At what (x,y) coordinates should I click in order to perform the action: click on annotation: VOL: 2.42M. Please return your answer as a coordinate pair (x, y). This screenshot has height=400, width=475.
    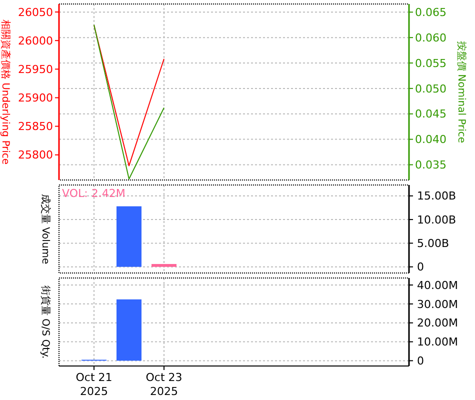
    Looking at the image, I should click on (94, 193).